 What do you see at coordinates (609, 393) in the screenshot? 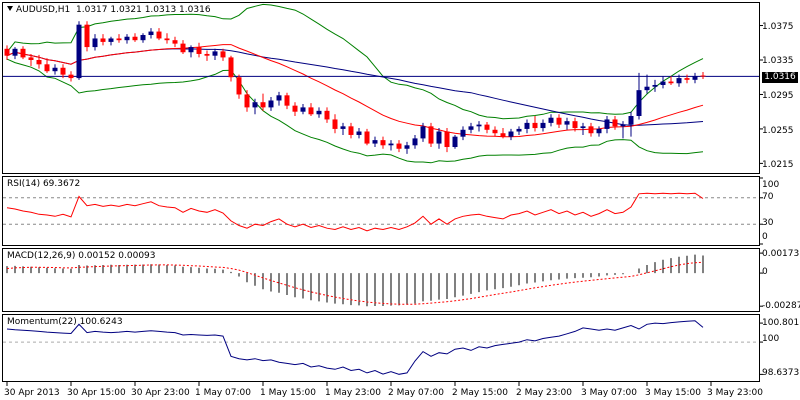
I see `x-tick-label: 3 May 07:00` at bounding box center [609, 393].